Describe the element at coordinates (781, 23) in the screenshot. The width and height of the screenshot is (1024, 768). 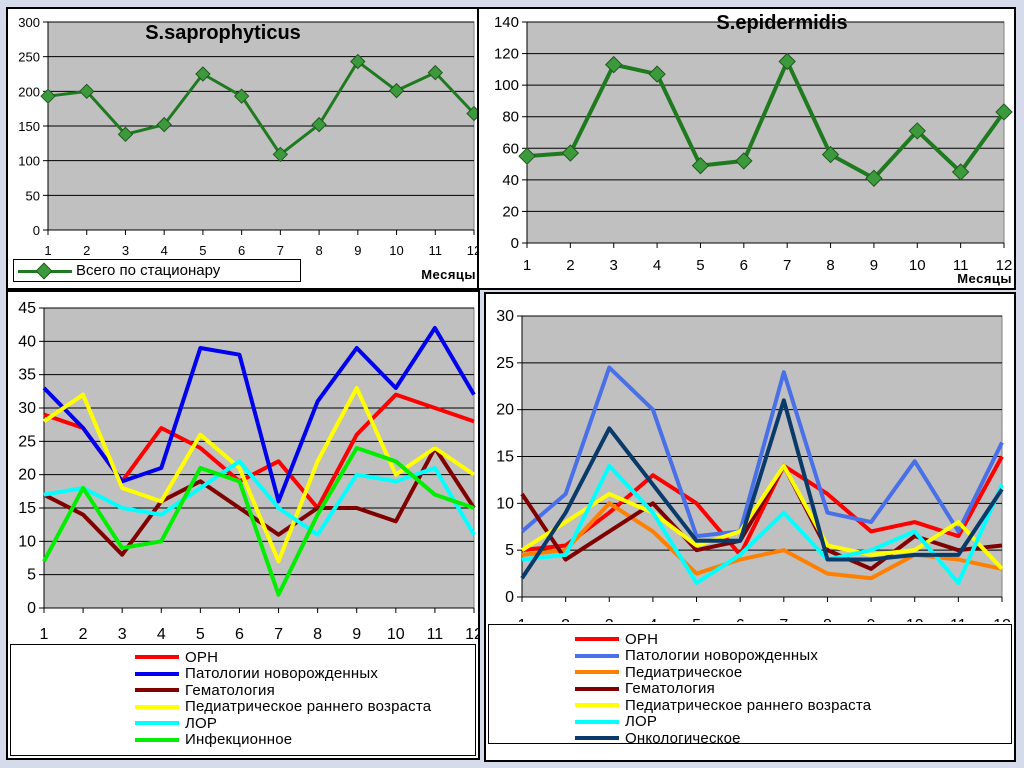
I see `chart-title: S.epidermidis` at that location.